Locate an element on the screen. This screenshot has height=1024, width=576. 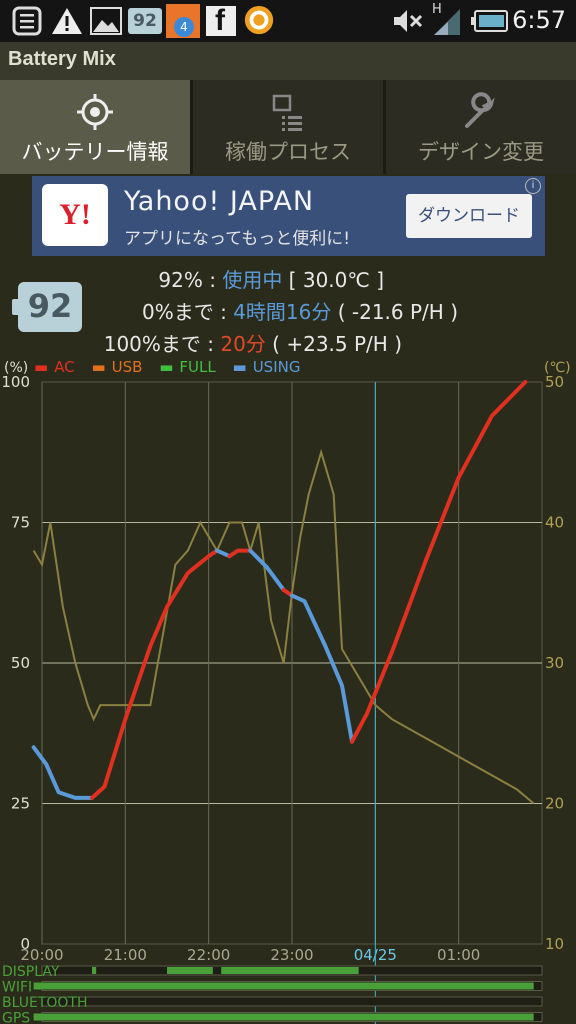
image-icon is located at coordinates (106, 21).